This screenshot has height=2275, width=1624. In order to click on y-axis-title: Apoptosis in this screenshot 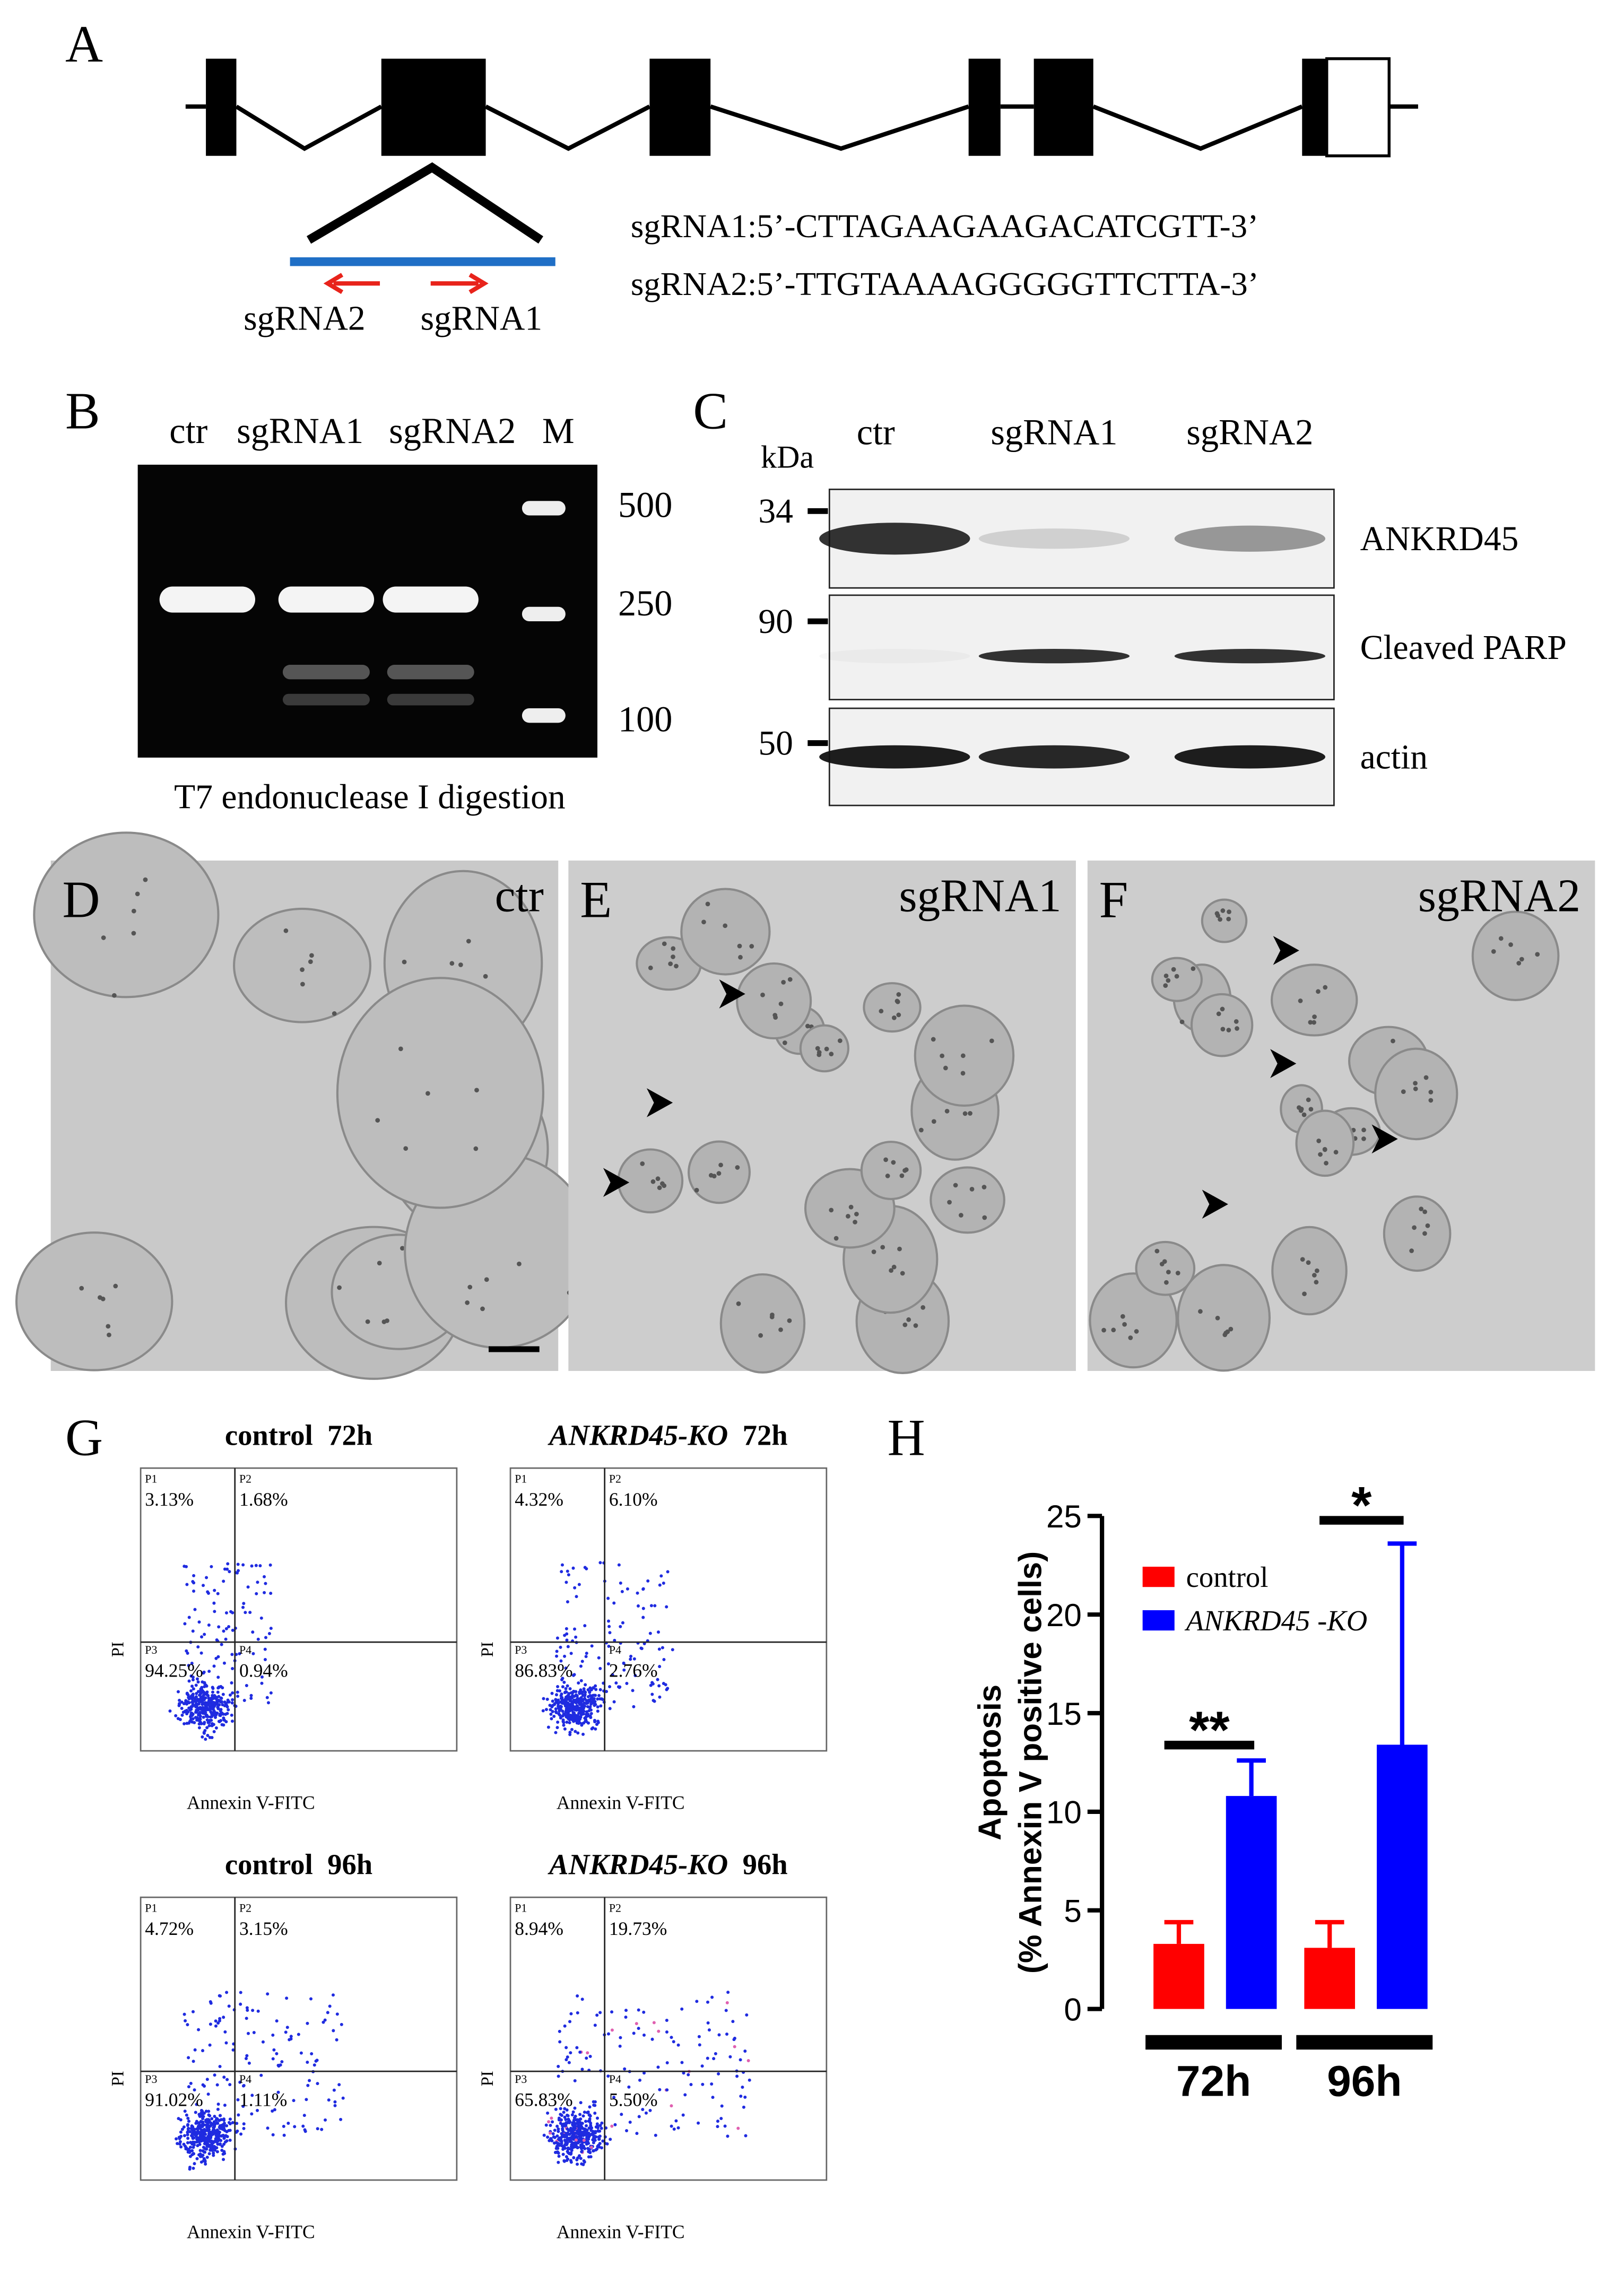, I will do `click(990, 1762)`.